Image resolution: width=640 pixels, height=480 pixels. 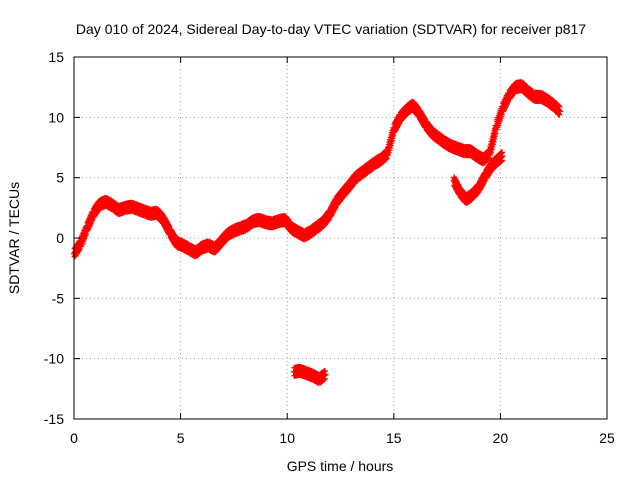 What do you see at coordinates (501, 438) in the screenshot?
I see `x-tick-label: 20` at bounding box center [501, 438].